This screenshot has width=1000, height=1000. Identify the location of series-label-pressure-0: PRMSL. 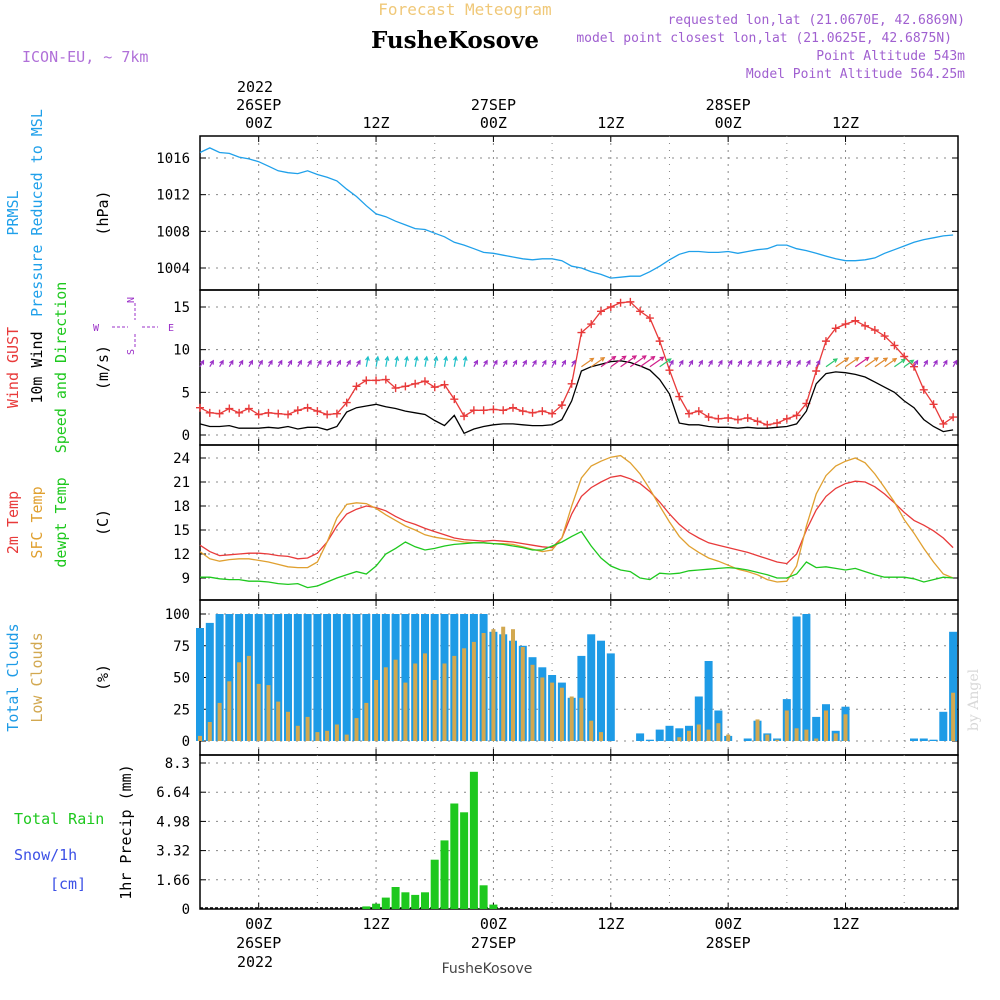
(13, 212).